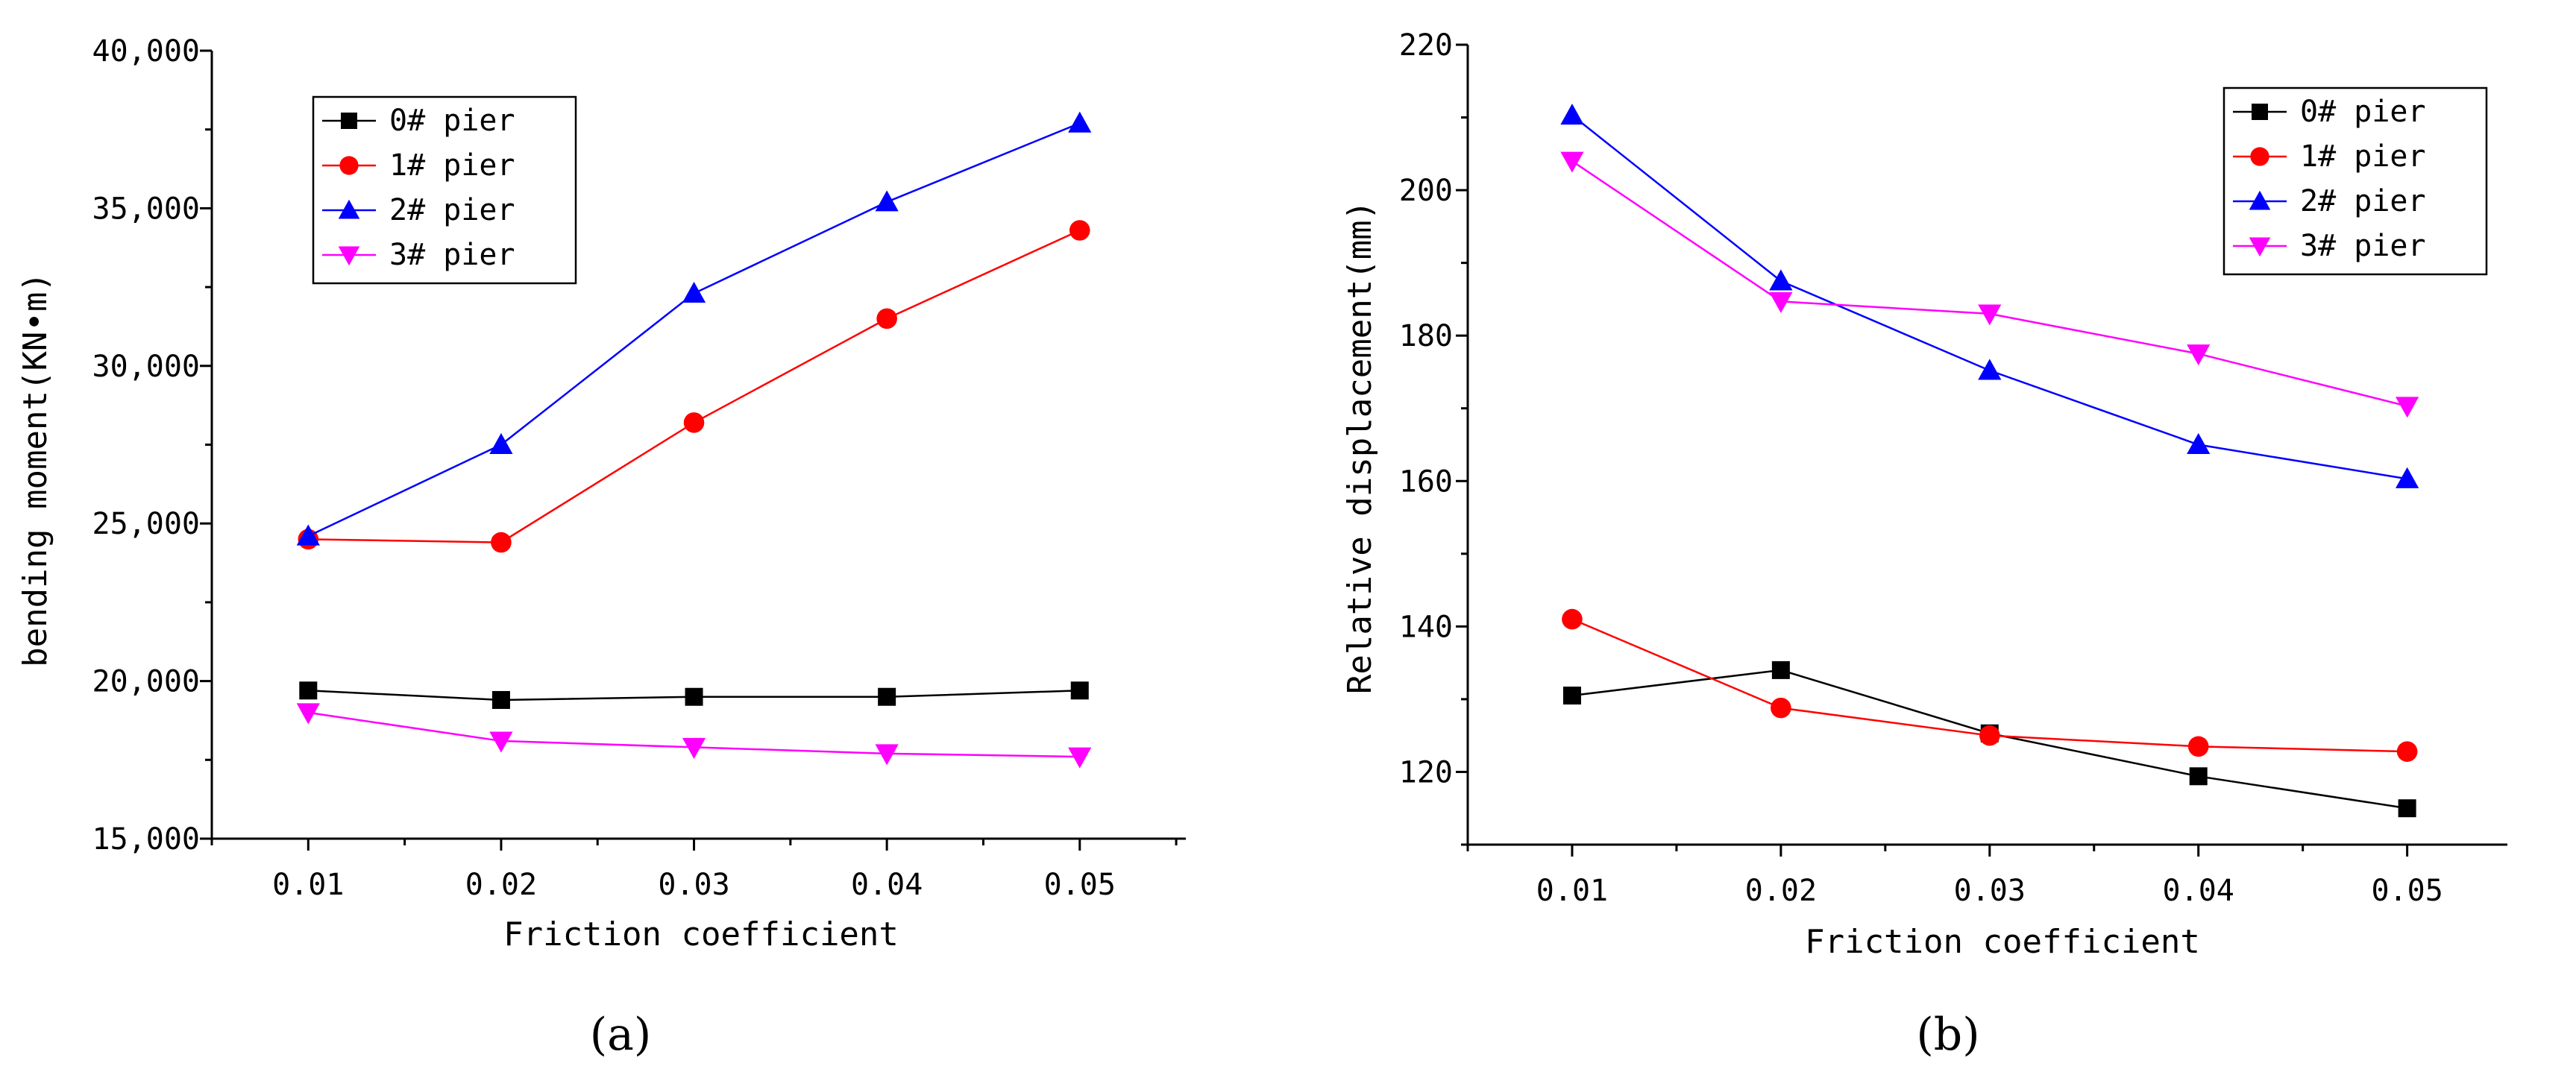  What do you see at coordinates (2355, 181) in the screenshot?
I see `panel-b-legend: 0# pier 1# pier 2# pier 3# pier` at bounding box center [2355, 181].